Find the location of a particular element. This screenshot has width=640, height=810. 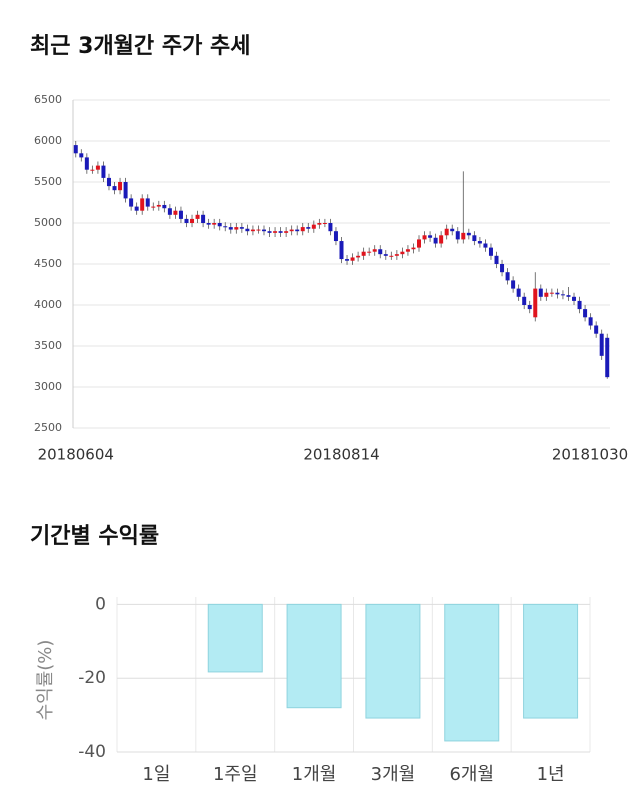

y-tick-label: 3500 is located at coordinates (48, 345).